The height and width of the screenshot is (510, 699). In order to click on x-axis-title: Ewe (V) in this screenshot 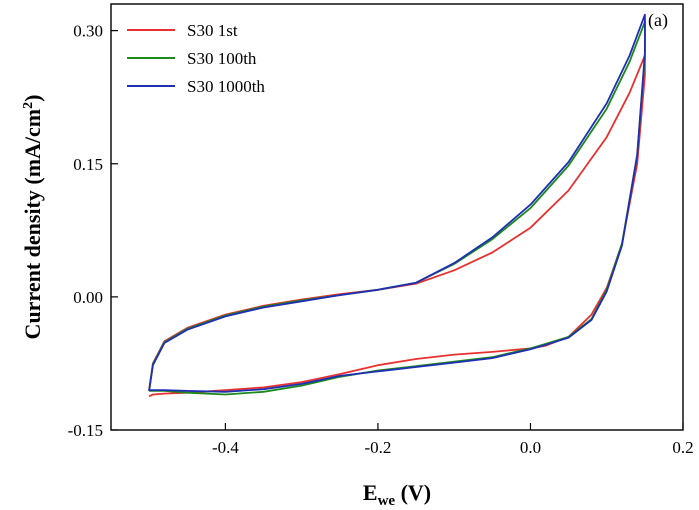, I will do `click(397, 494)`.